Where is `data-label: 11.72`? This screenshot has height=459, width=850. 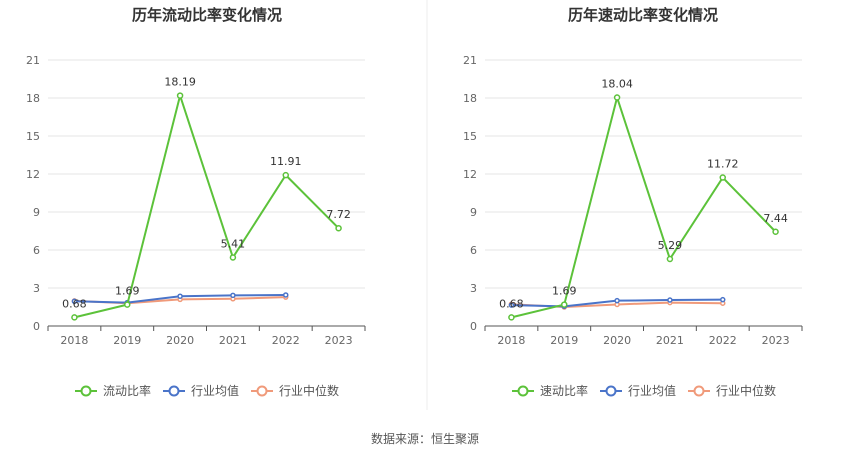
data-label: 11.72 is located at coordinates (723, 164).